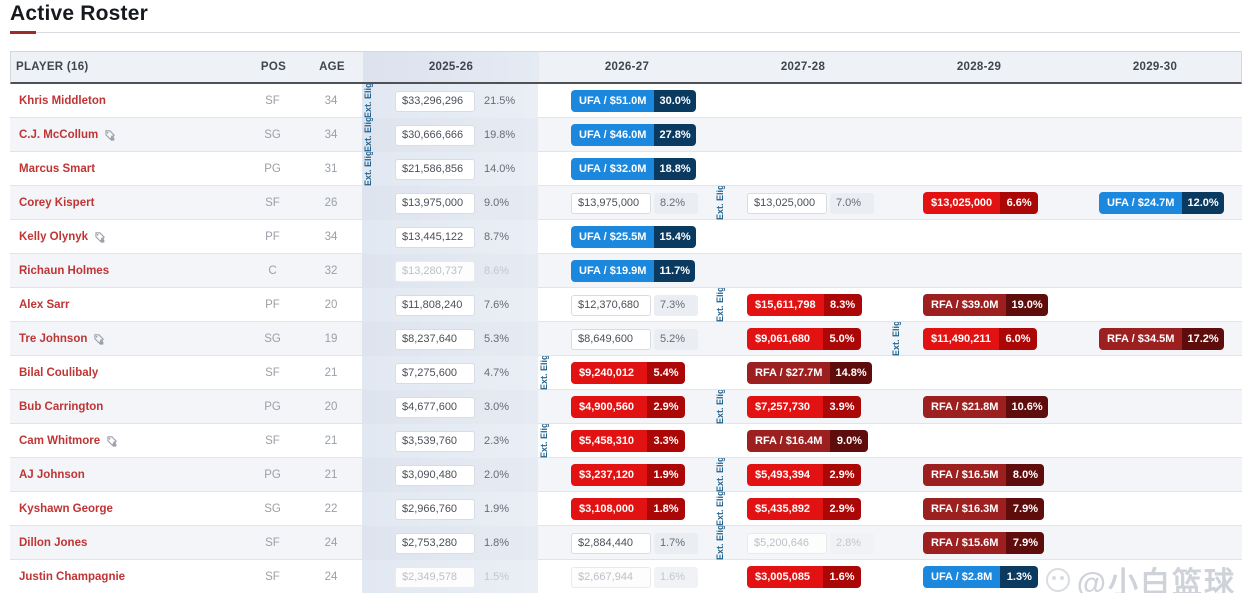  Describe the element at coordinates (272, 475) in the screenshot. I see `position-cell: PG` at that location.